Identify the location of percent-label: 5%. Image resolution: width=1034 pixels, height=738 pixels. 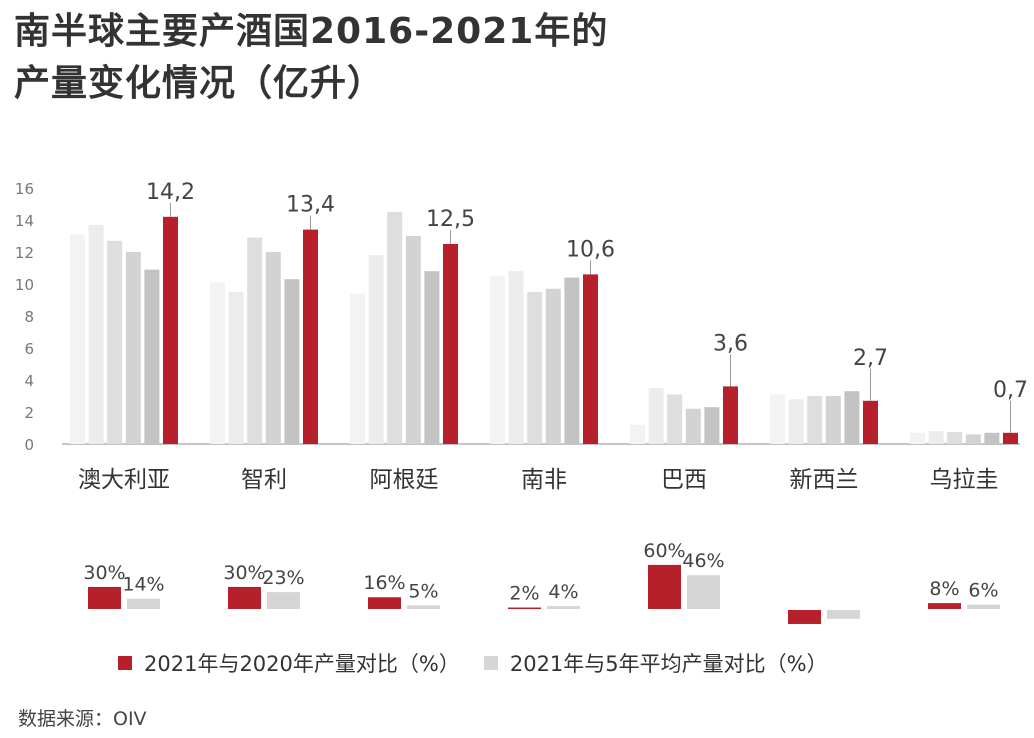
(423, 591).